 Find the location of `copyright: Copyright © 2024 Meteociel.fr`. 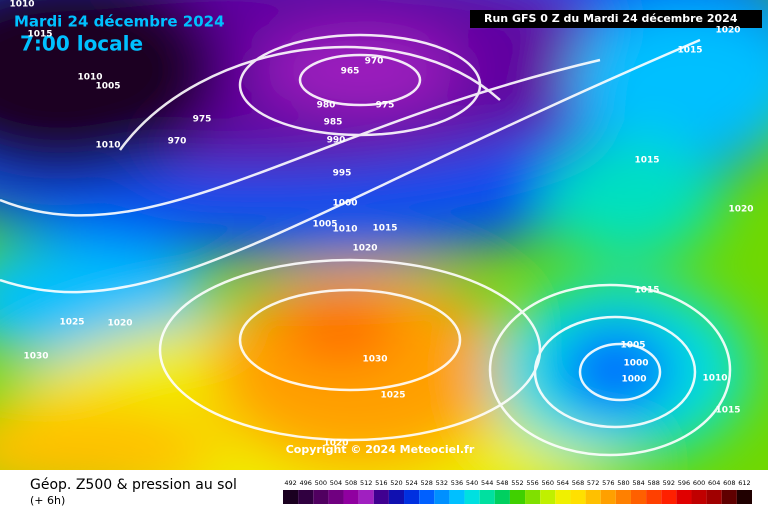

copyright: Copyright © 2024 Meteociel.fr is located at coordinates (380, 449).